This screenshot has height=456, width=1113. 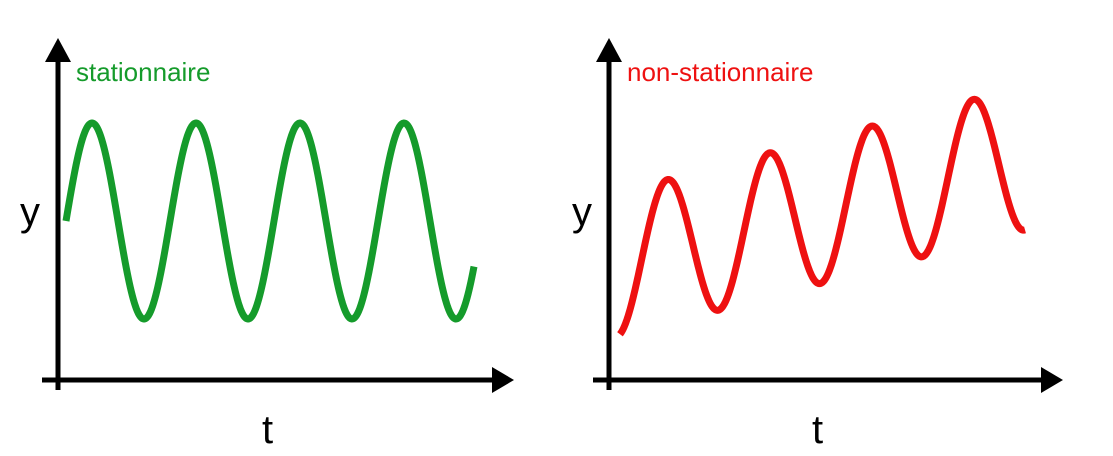 What do you see at coordinates (817, 430) in the screenshot?
I see `x-label-non-stationary: t` at bounding box center [817, 430].